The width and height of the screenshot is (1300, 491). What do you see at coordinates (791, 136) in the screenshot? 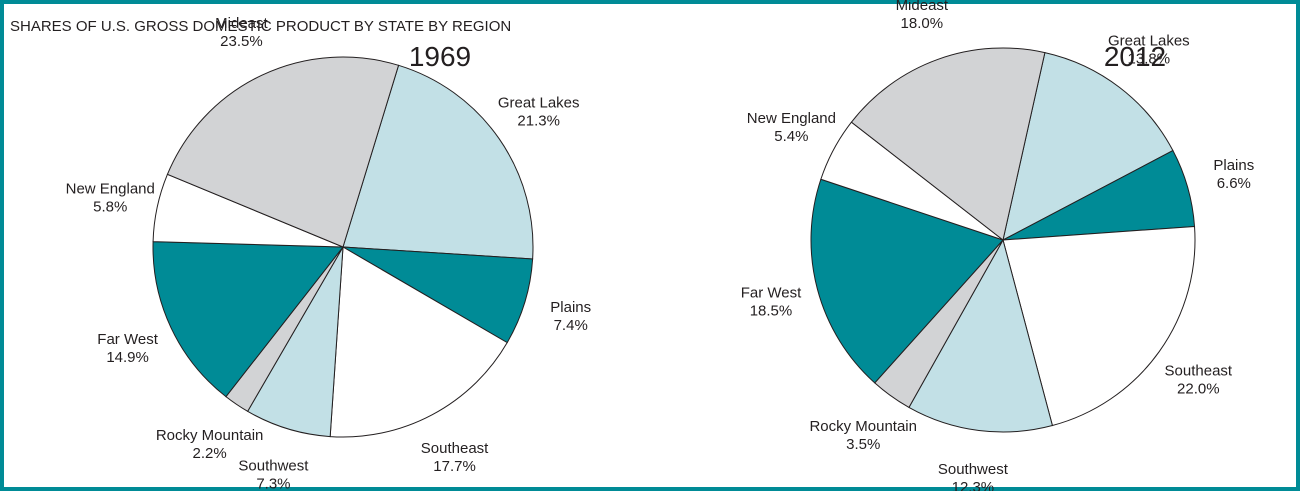
I see `slice-value: 5.4%` at bounding box center [791, 136].